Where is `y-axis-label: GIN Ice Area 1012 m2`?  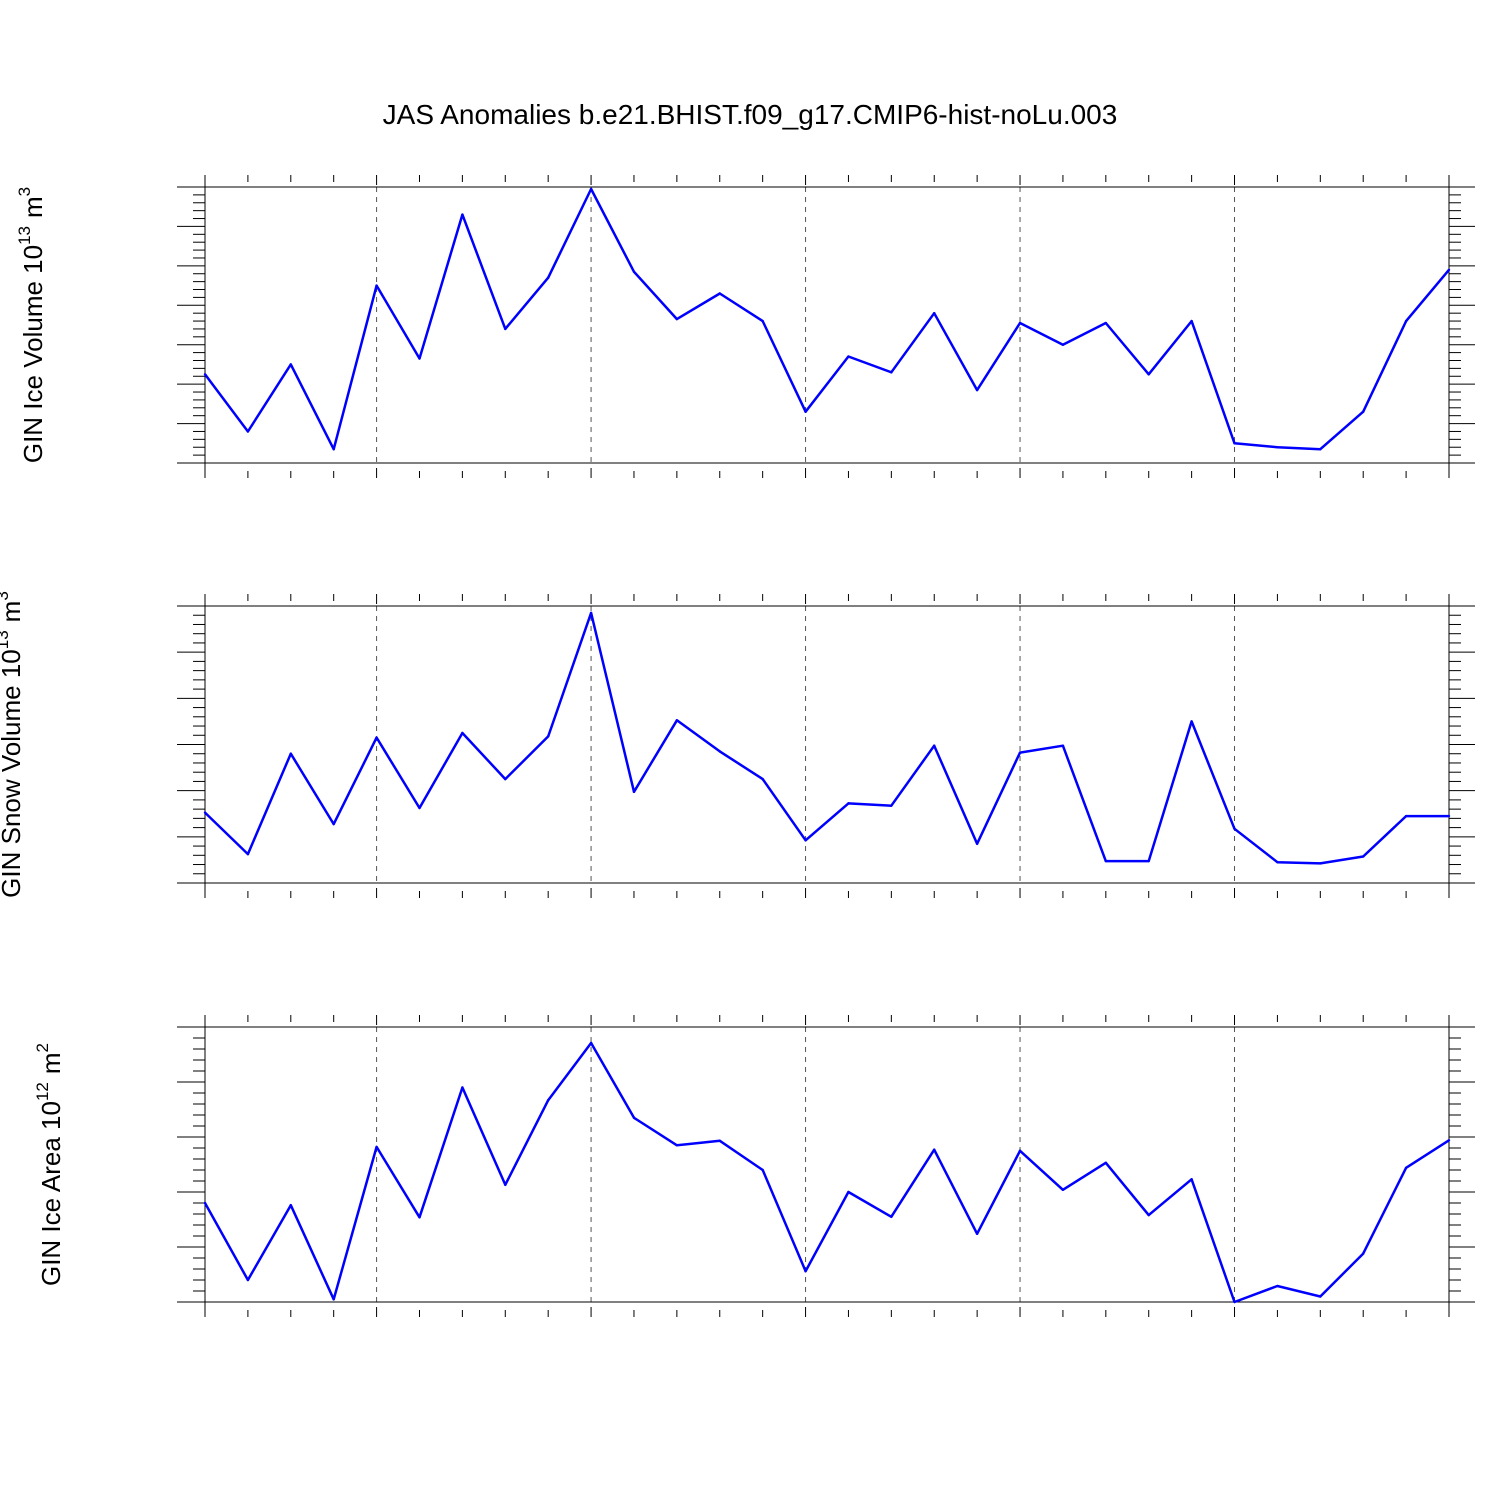
y-axis-label: GIN Ice Area 1012 m2 is located at coordinates (49, 1164).